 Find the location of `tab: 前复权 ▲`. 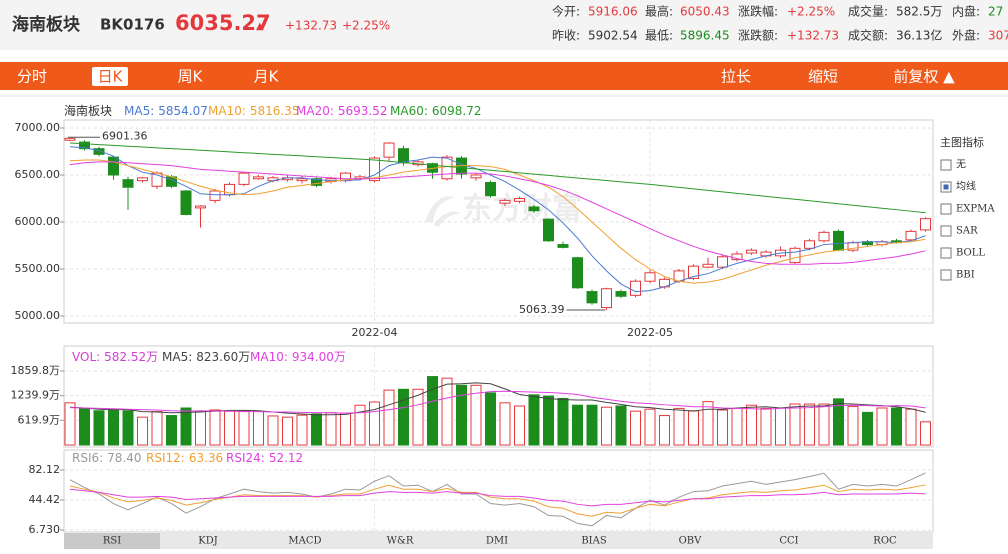

tab: 前复权 ▲ is located at coordinates (924, 77).